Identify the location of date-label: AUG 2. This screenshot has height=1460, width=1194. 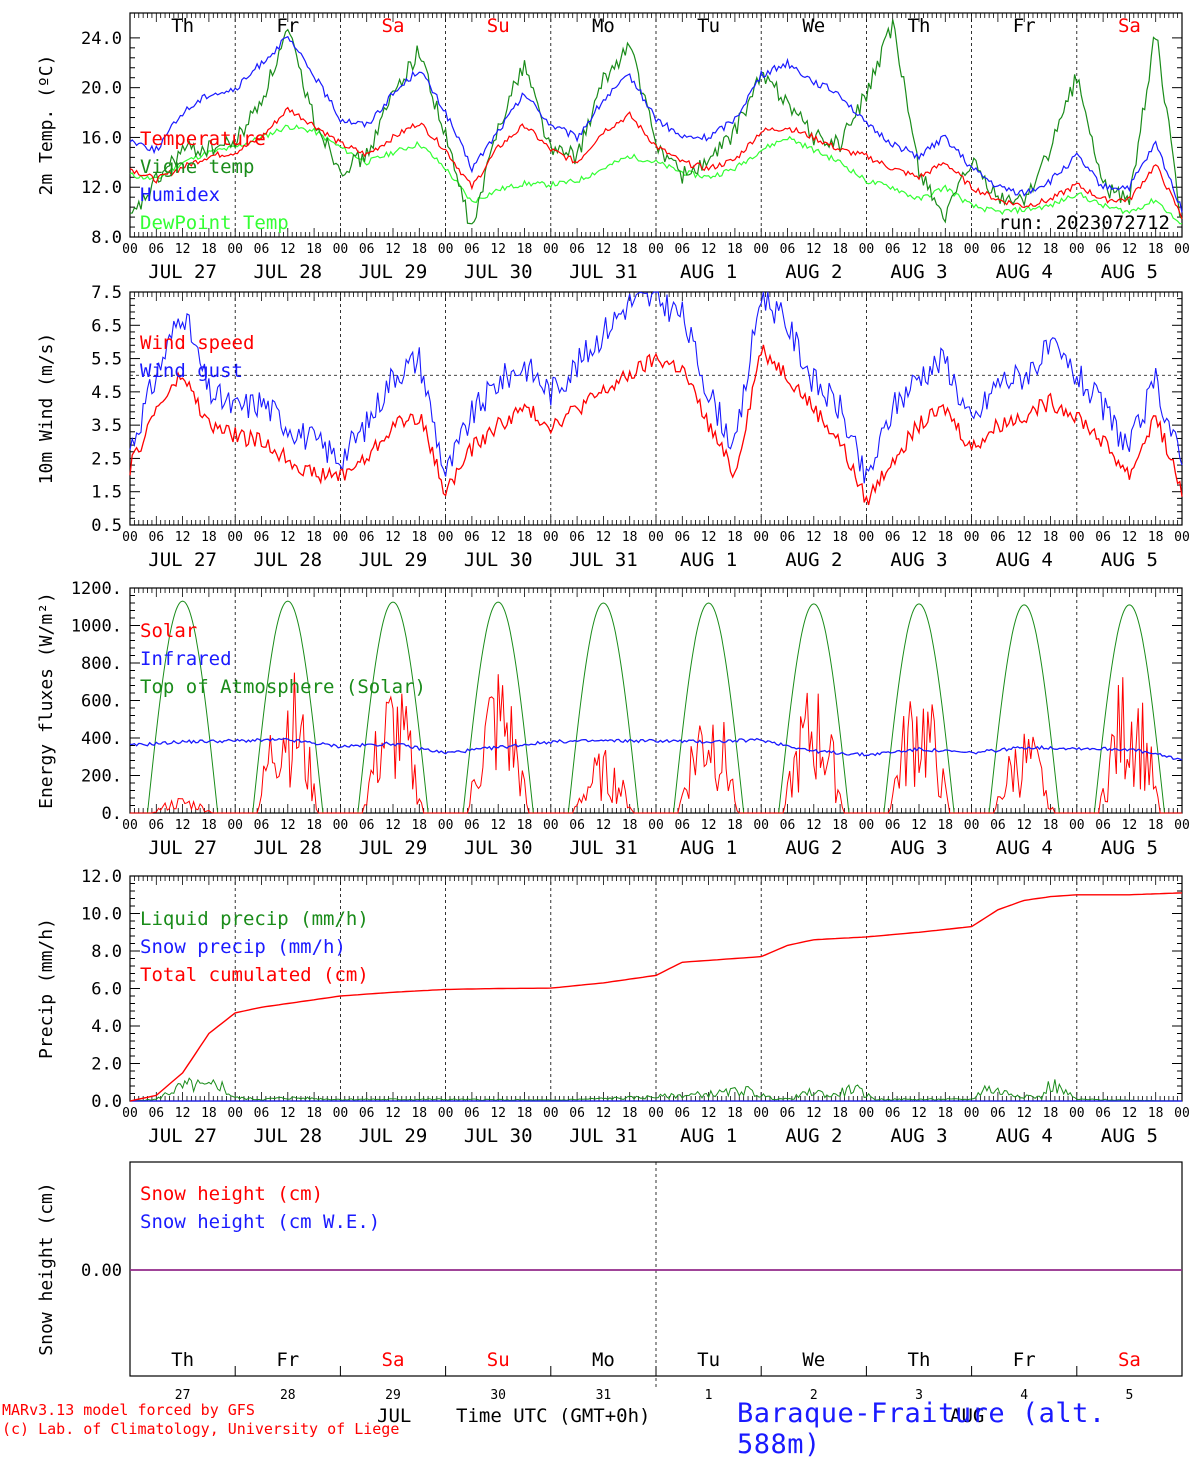
(813, 560).